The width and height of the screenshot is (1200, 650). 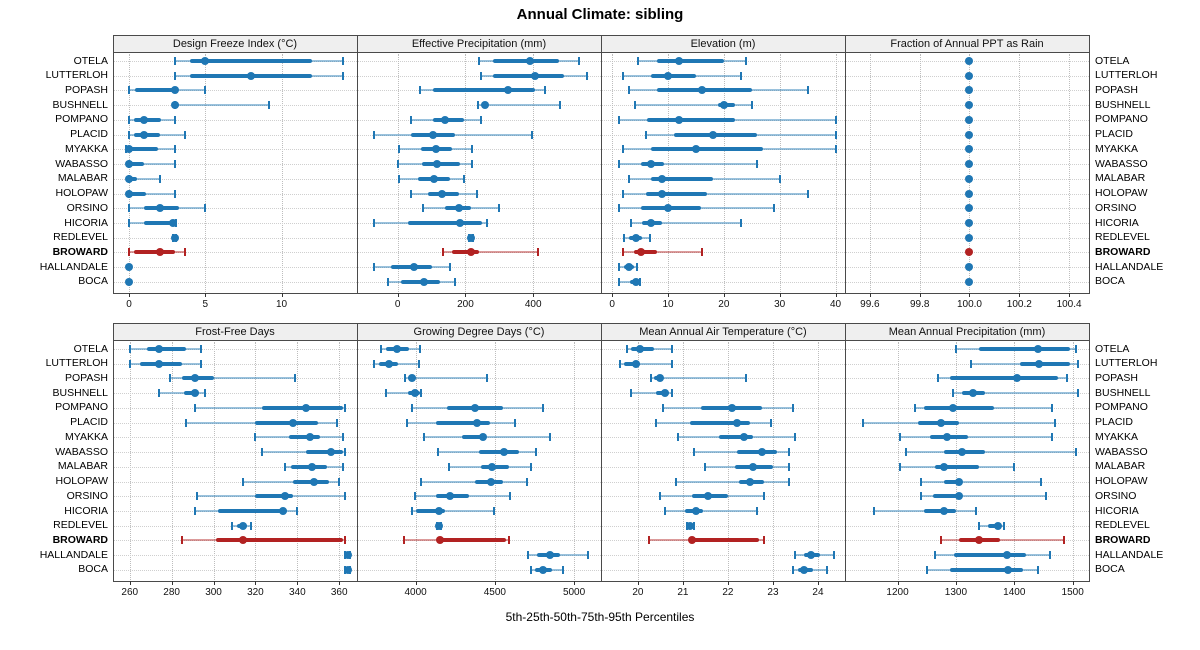 What do you see at coordinates (86, 222) in the screenshot?
I see `site-label-left: HICORIA` at bounding box center [86, 222].